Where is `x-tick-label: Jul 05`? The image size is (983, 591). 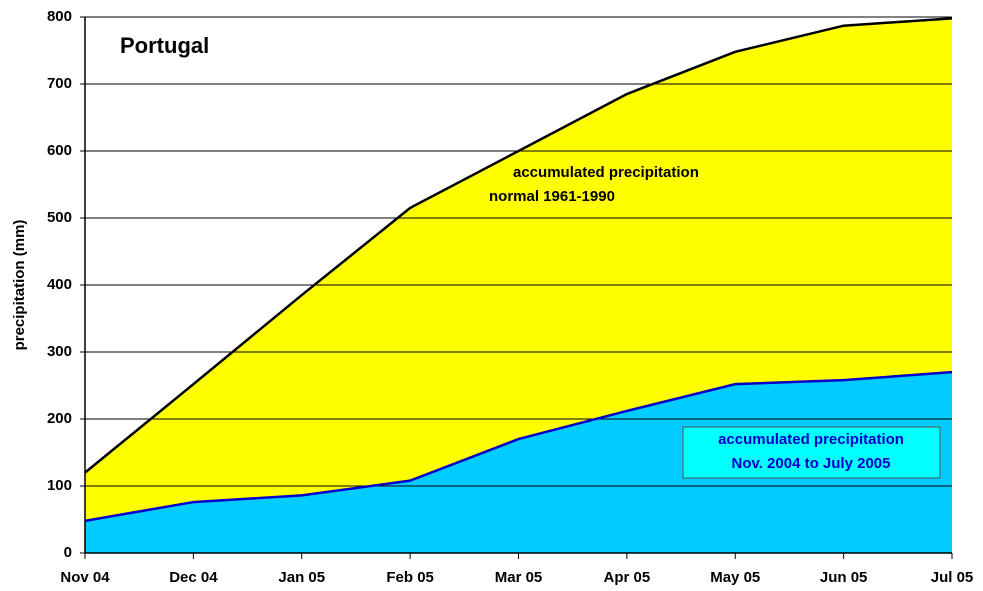
x-tick-label: Jul 05 is located at coordinates (952, 577).